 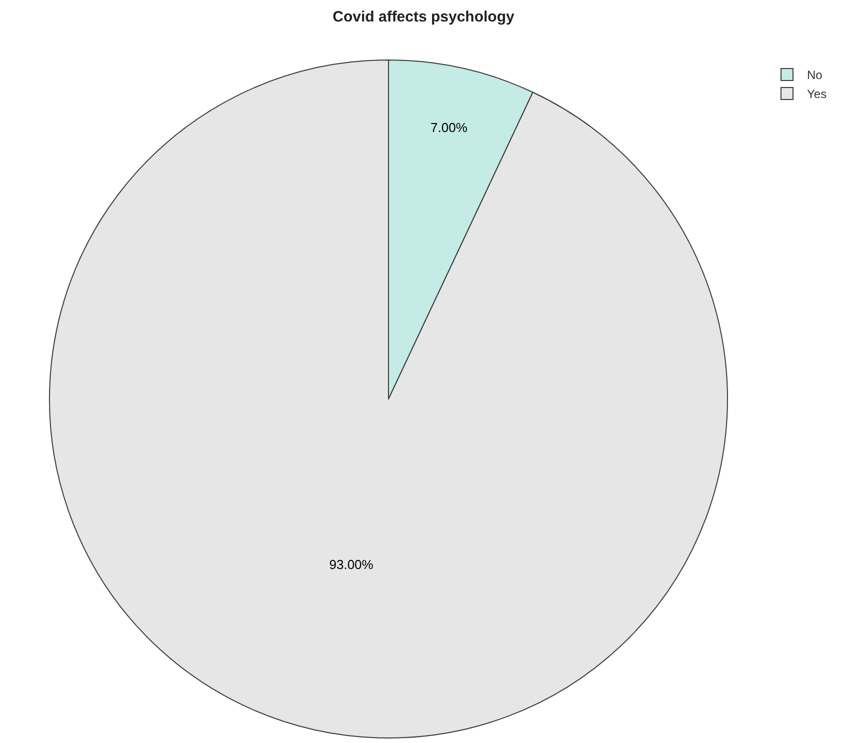 I want to click on data-label: 93.00%, so click(x=351, y=564).